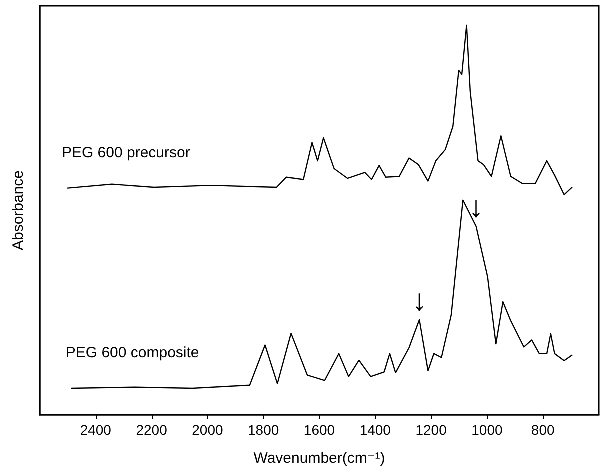 The width and height of the screenshot is (602, 475). I want to click on x-tick-label: 1000, so click(487, 430).